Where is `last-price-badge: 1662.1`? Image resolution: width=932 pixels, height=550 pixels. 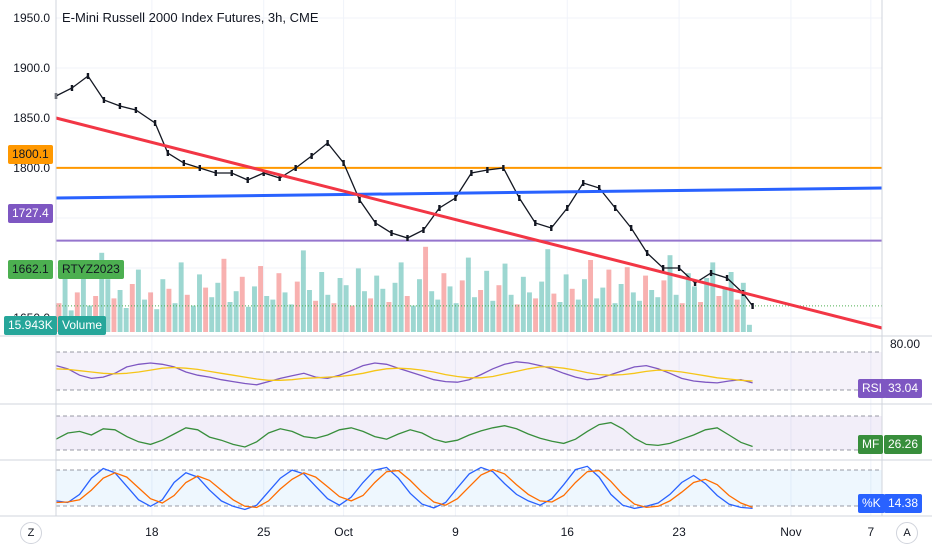
last-price-badge: 1662.1 is located at coordinates (30, 269).